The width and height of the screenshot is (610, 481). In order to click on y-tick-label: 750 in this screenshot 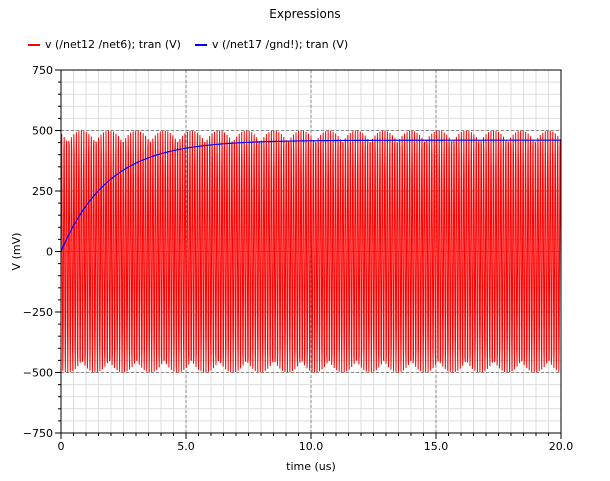, I will do `click(42, 70)`.